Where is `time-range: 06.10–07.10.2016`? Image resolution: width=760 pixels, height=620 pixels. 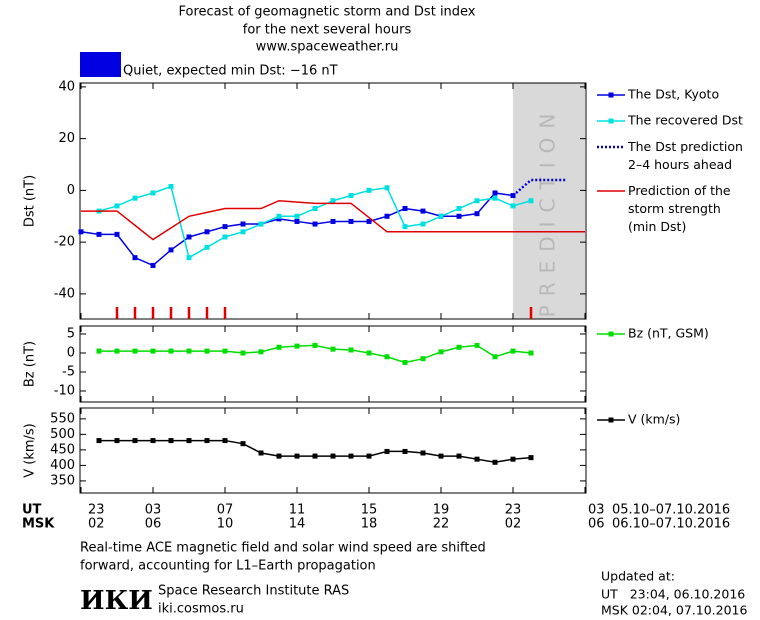
time-range: 06.10–07.10.2016 is located at coordinates (671, 524).